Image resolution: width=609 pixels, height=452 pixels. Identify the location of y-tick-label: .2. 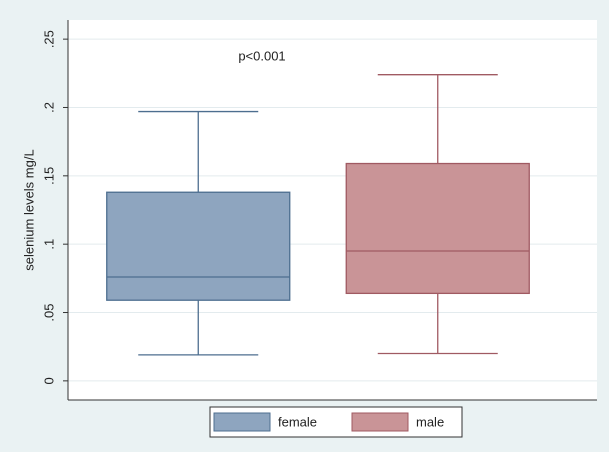
(48, 107).